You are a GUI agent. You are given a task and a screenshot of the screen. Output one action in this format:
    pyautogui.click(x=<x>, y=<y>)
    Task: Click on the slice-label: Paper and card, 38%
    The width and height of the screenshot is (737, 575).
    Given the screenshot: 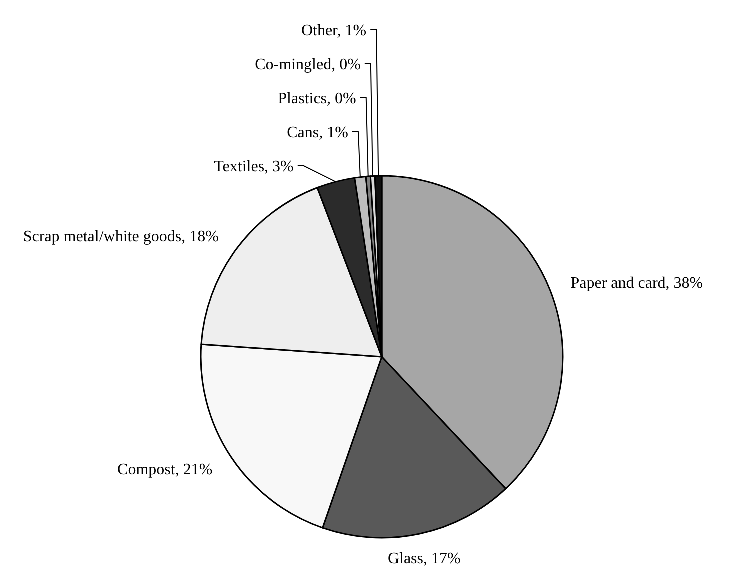 What is the action you would take?
    pyautogui.click(x=637, y=283)
    